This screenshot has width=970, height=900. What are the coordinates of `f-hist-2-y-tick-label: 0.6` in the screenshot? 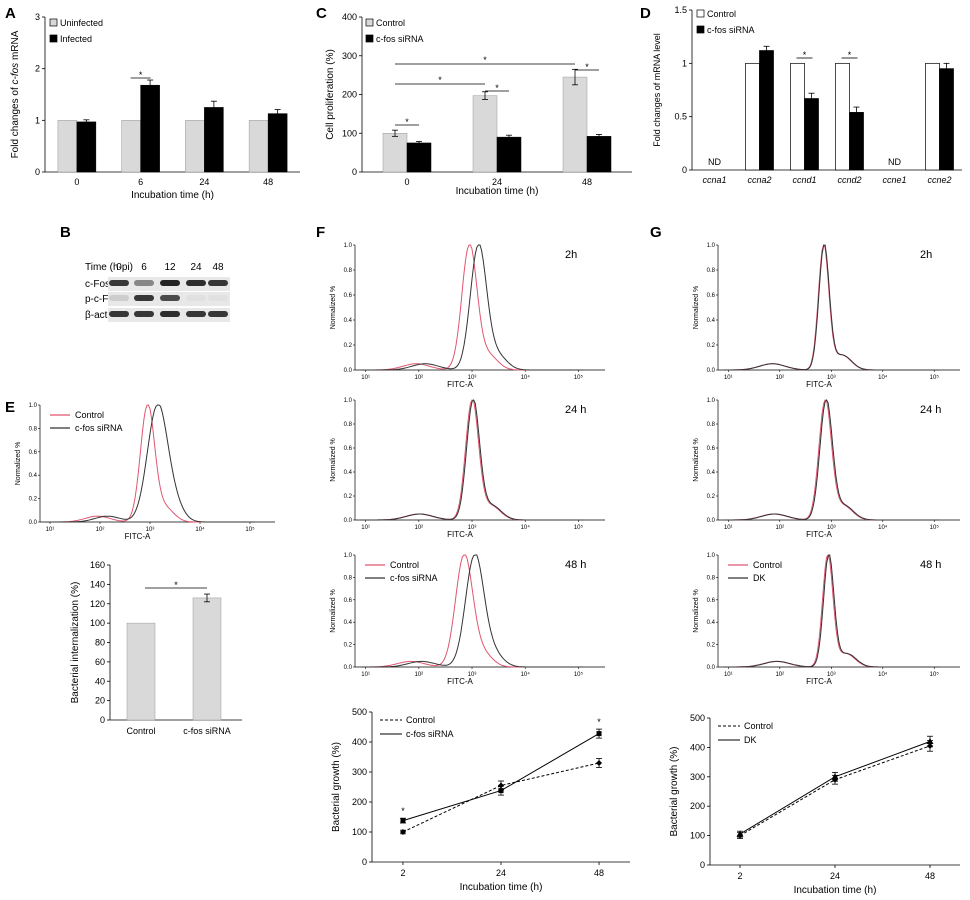 It's located at (348, 449).